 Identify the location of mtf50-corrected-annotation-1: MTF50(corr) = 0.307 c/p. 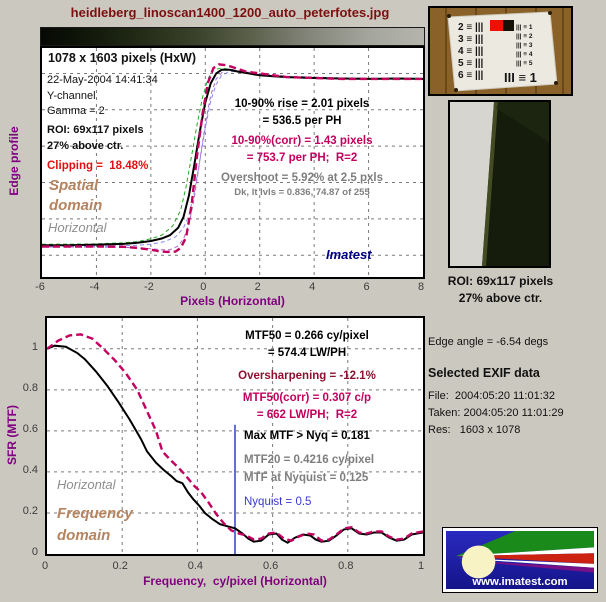
(307, 398).